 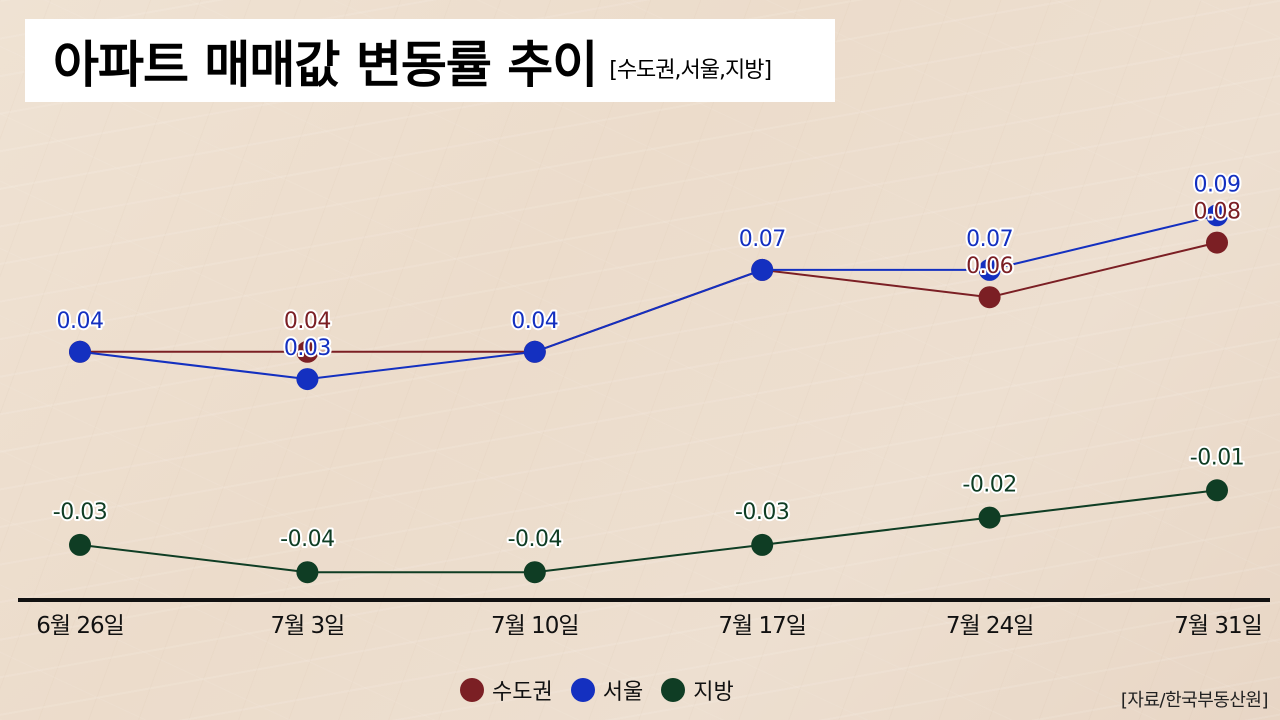 I want to click on data-label: -0.01, so click(x=1217, y=457).